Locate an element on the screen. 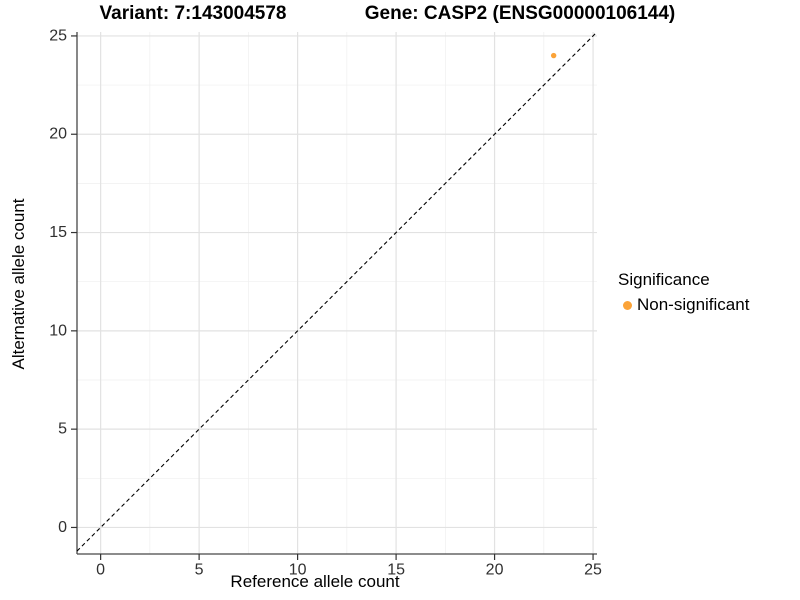  legend-point-swatch is located at coordinates (627, 305).